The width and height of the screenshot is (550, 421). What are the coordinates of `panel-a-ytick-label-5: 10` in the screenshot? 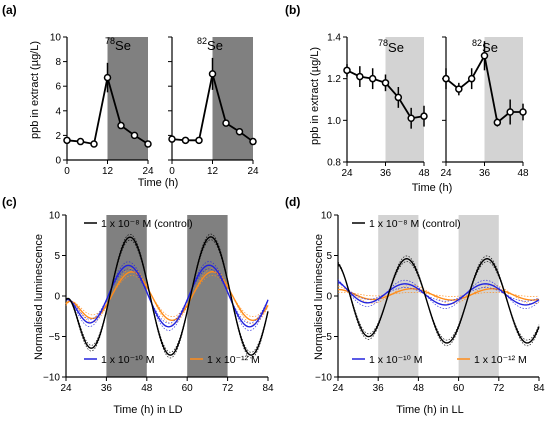 It's located at (56, 38).